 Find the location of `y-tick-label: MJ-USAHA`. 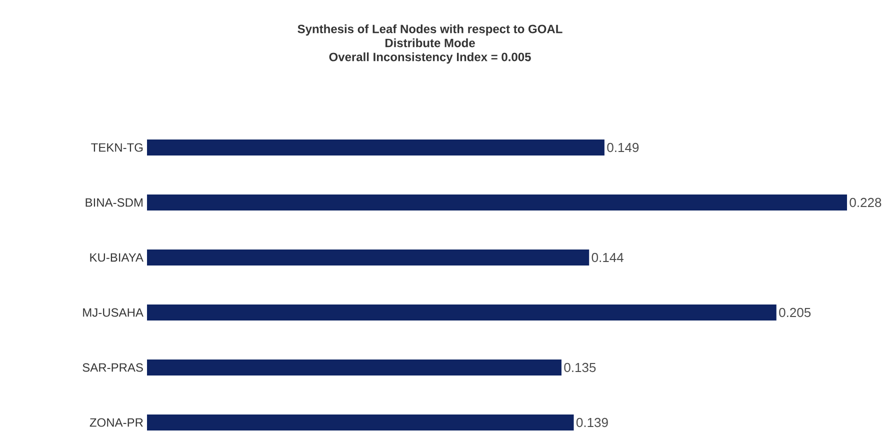

y-tick-label: MJ-USAHA is located at coordinates (113, 312).